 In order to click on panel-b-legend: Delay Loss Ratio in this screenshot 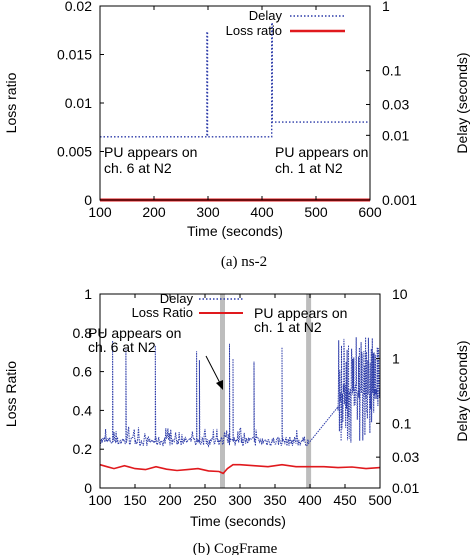, I will do `click(187, 305)`.